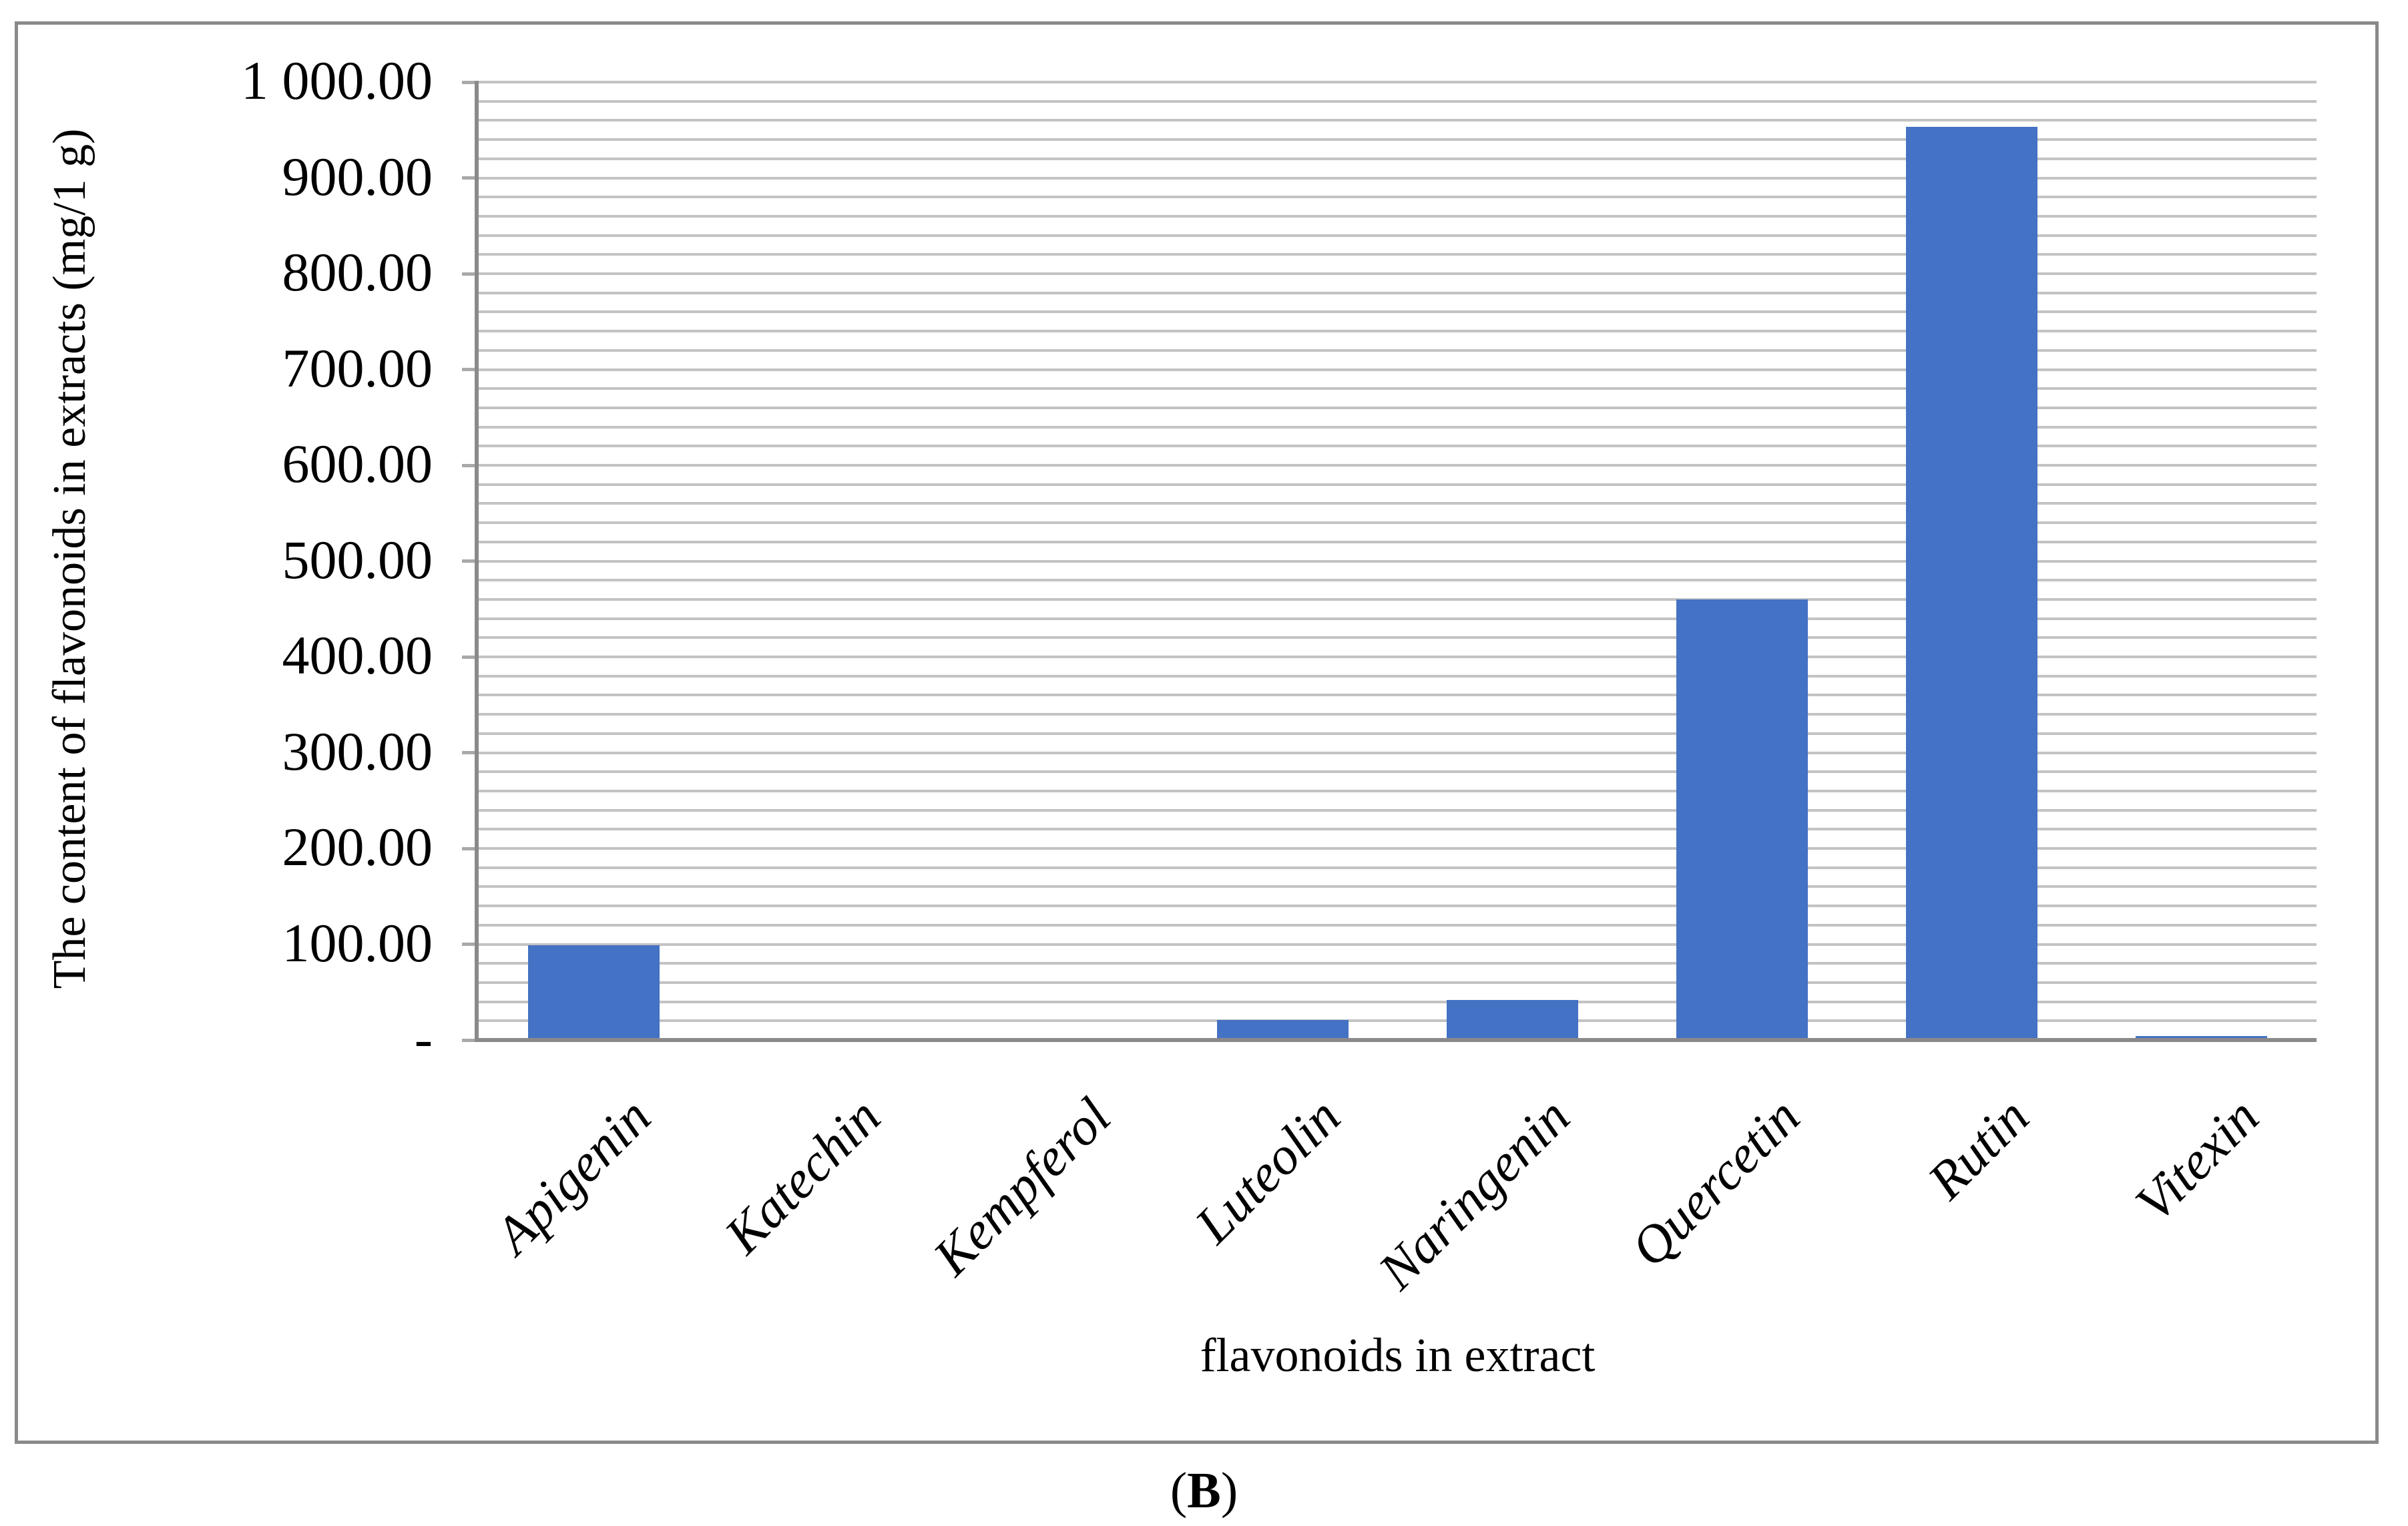 The width and height of the screenshot is (2408, 1526). I want to click on category-label-rutin: Rutin, so click(1979, 1149).